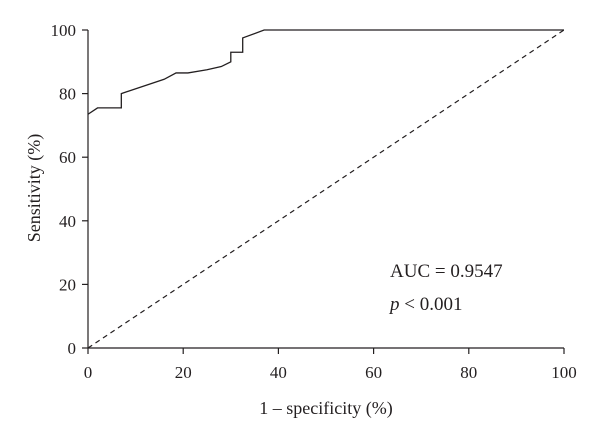 This screenshot has width=600, height=435. Describe the element at coordinates (278, 372) in the screenshot. I see `x-tick-label: 40` at that location.